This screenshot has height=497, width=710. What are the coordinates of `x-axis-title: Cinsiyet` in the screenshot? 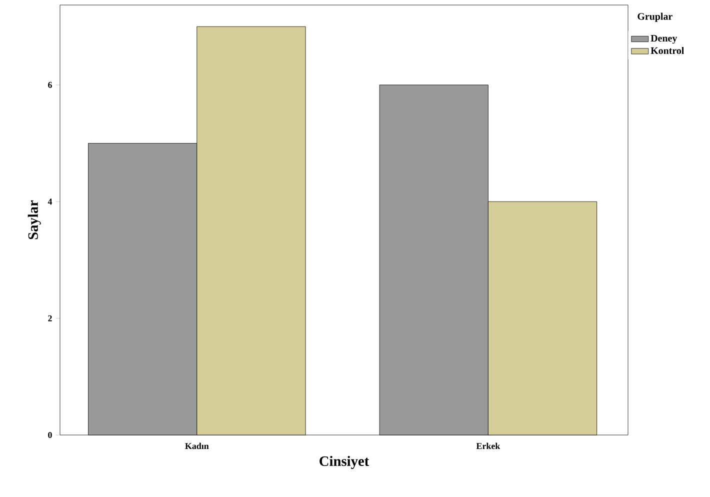 It's located at (345, 462).